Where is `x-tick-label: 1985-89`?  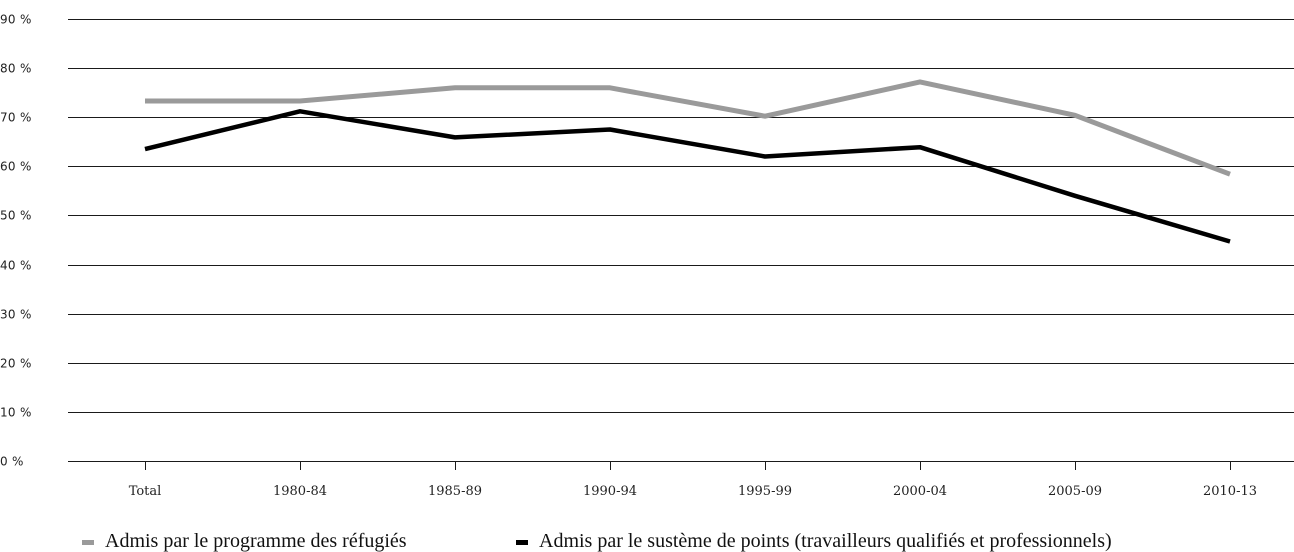
x-tick-label: 1985-89 is located at coordinates (455, 491).